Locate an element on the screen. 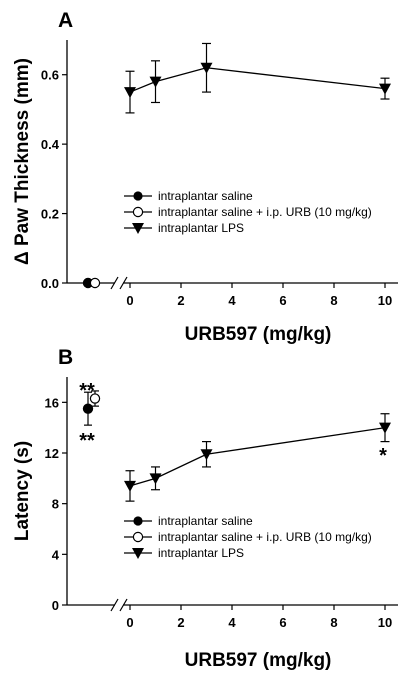 The width and height of the screenshot is (410, 677). panel-a-xtick-label: 8 is located at coordinates (333, 300).